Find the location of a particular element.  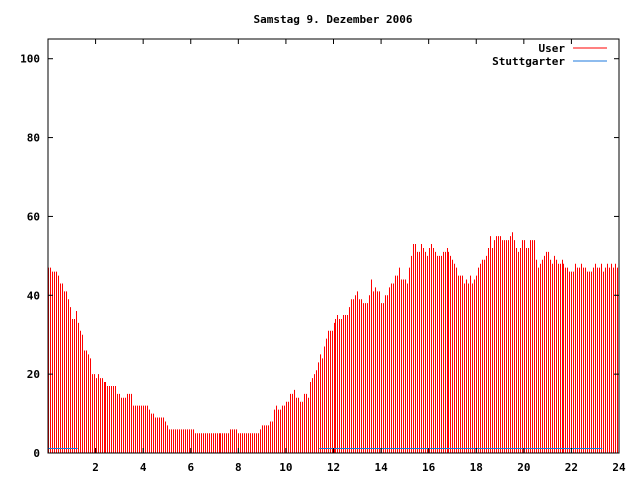

x-tick-label: 8 is located at coordinates (238, 467).